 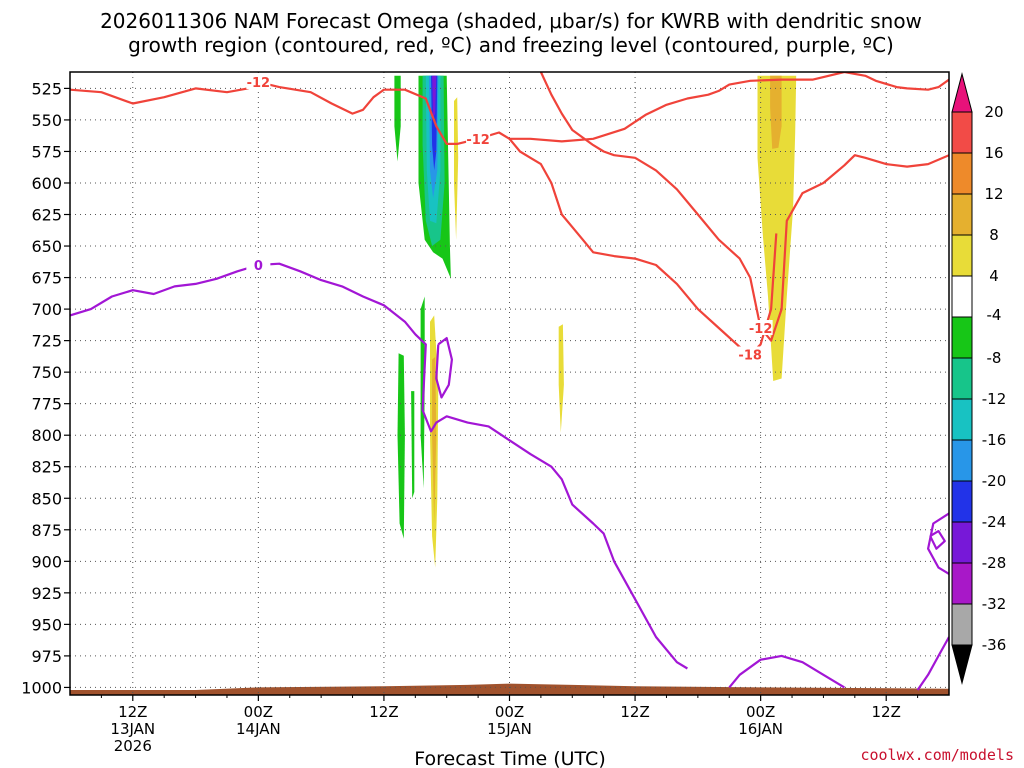 What do you see at coordinates (993, 153) in the screenshot?
I see `colorbar-label-1: 16` at bounding box center [993, 153].